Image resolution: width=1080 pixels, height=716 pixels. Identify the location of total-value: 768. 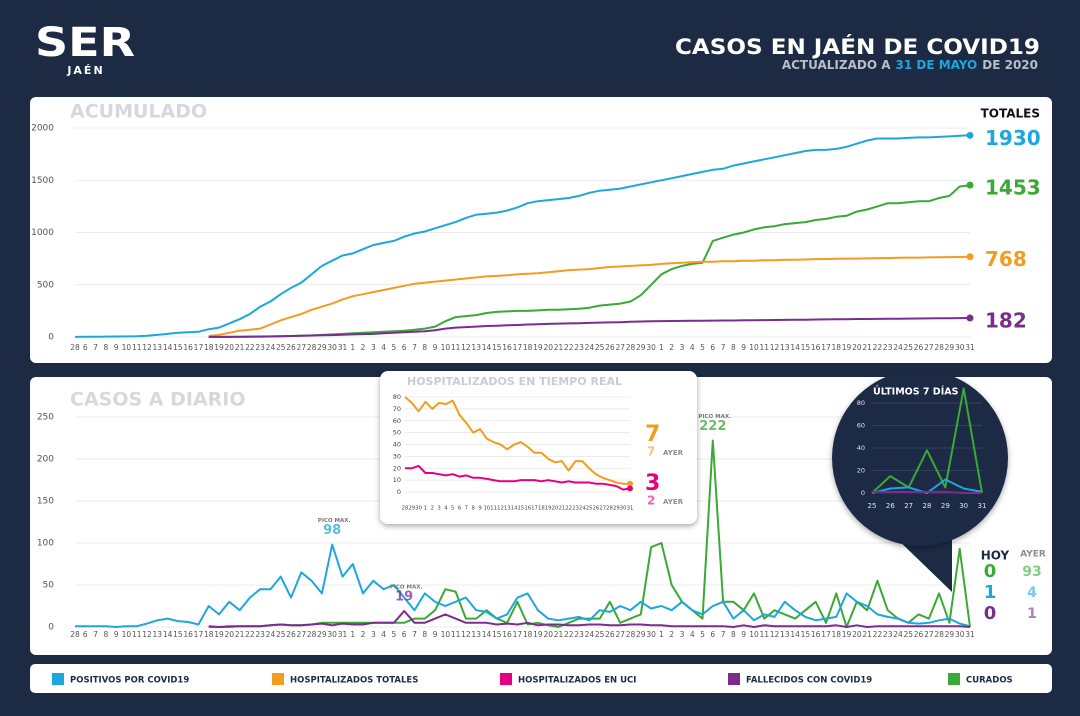
(1006, 259).